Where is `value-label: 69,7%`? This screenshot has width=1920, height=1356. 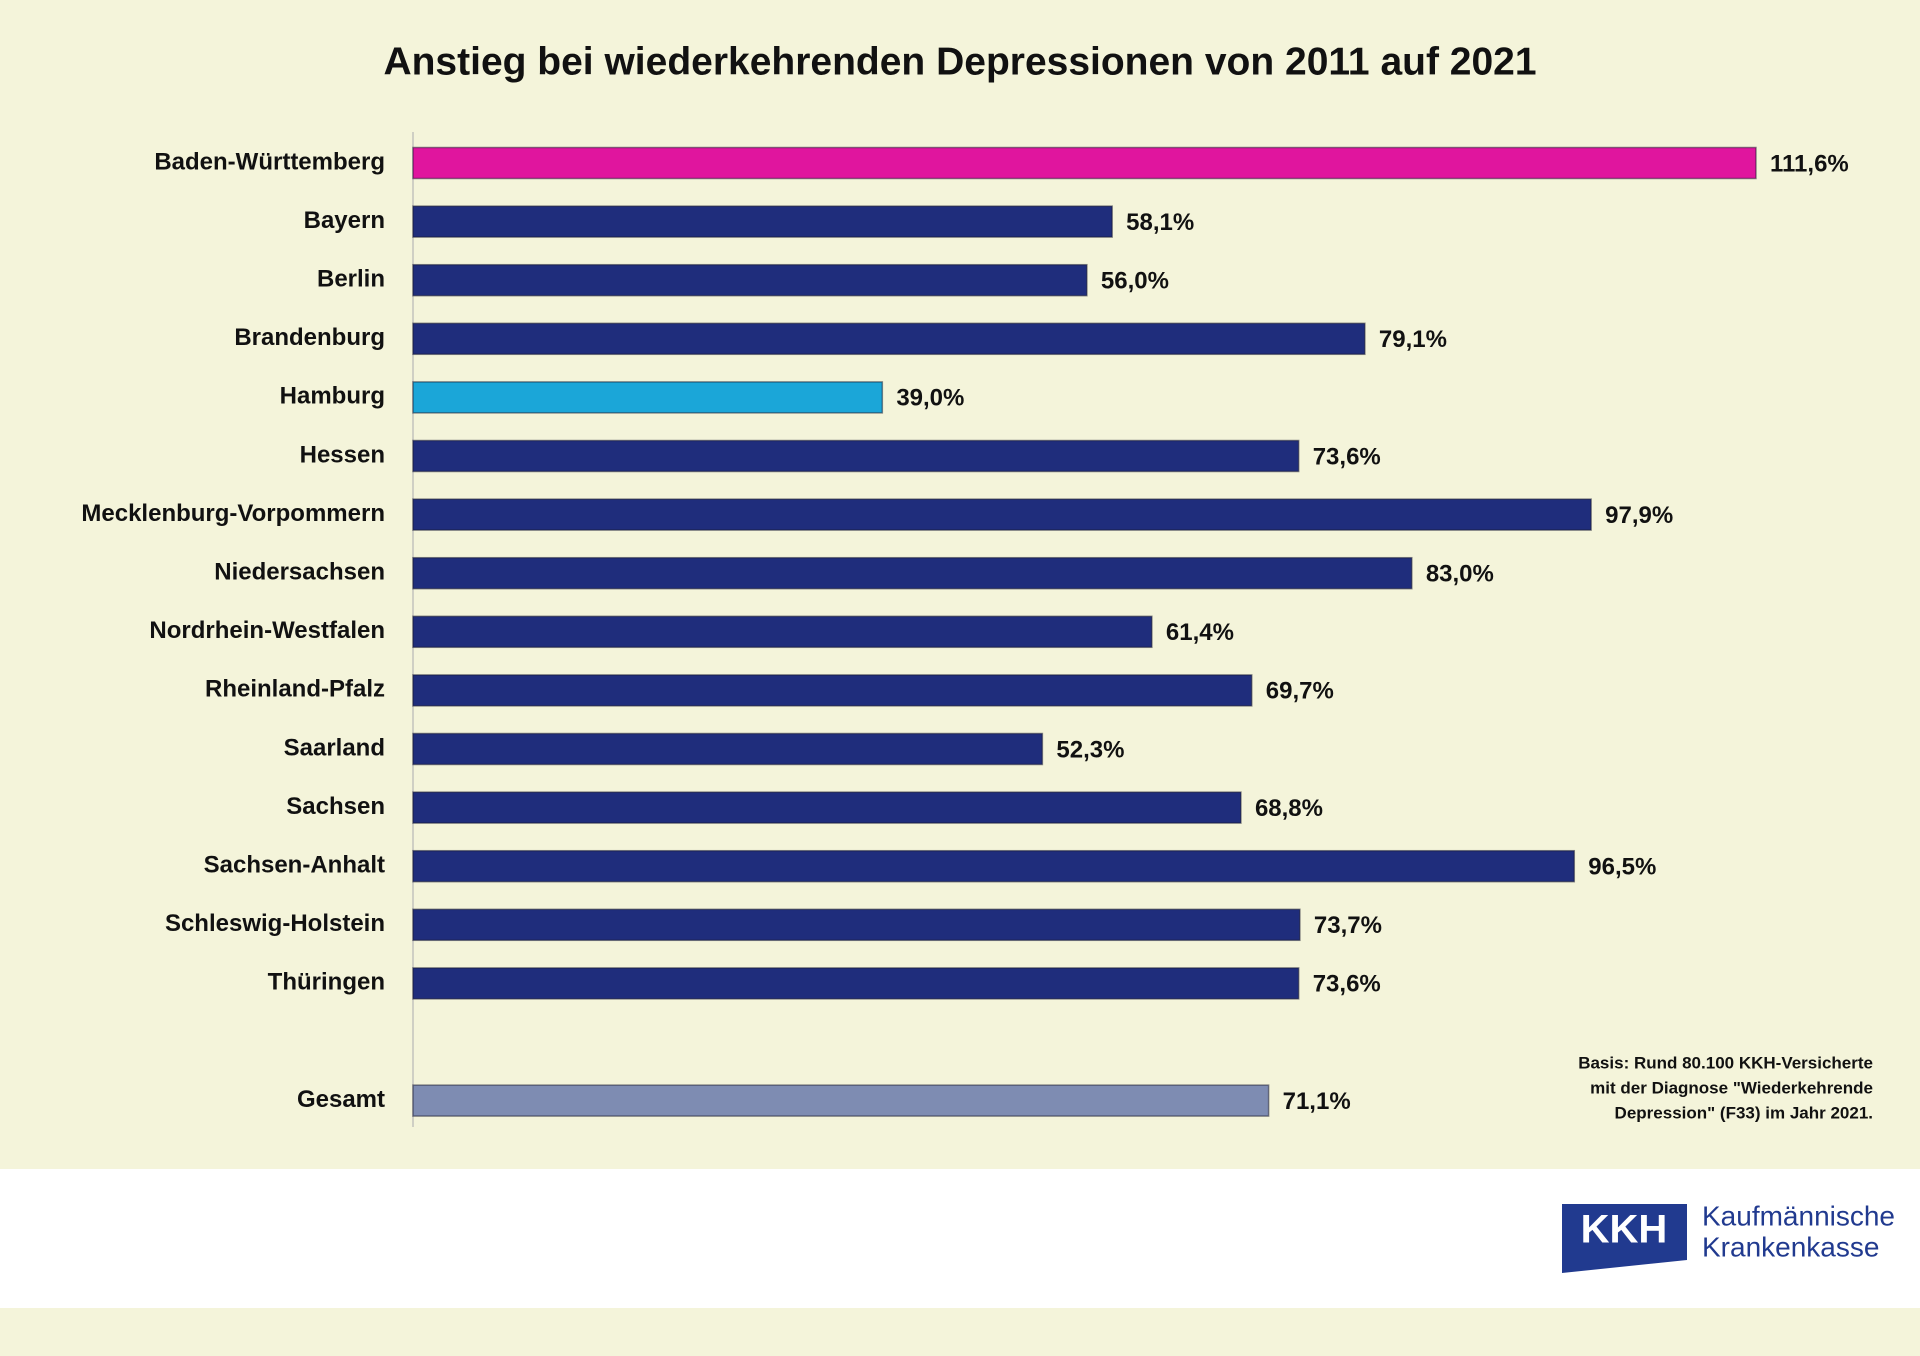 value-label: 69,7% is located at coordinates (1300, 691).